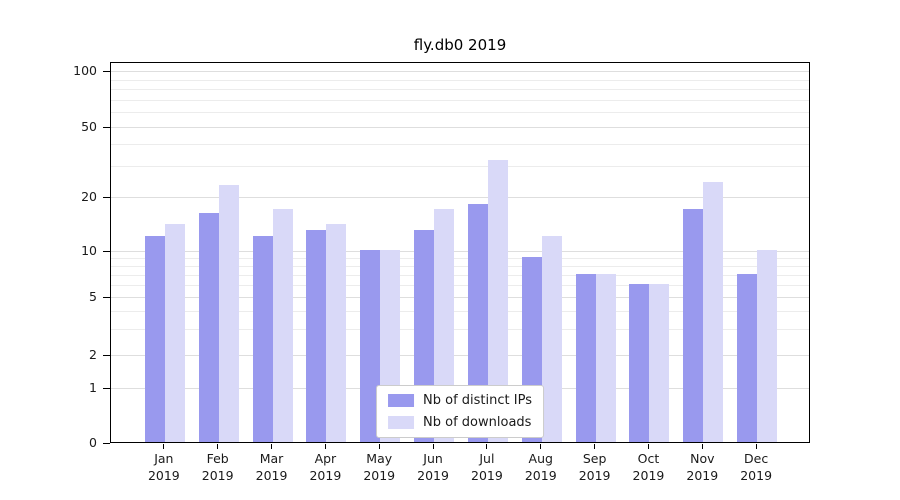 Image resolution: width=900 pixels, height=500 pixels. I want to click on bar-downloads-oct, so click(659, 362).